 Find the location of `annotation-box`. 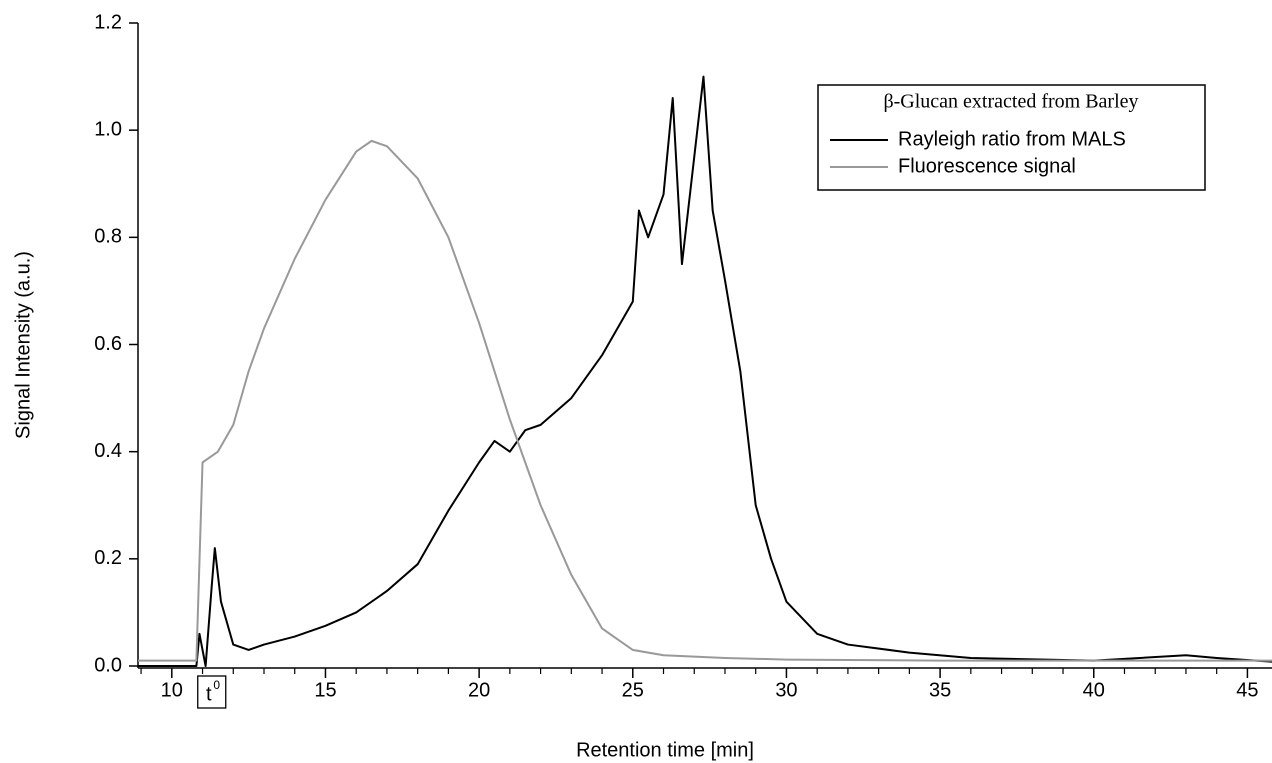

annotation-box is located at coordinates (212, 692).